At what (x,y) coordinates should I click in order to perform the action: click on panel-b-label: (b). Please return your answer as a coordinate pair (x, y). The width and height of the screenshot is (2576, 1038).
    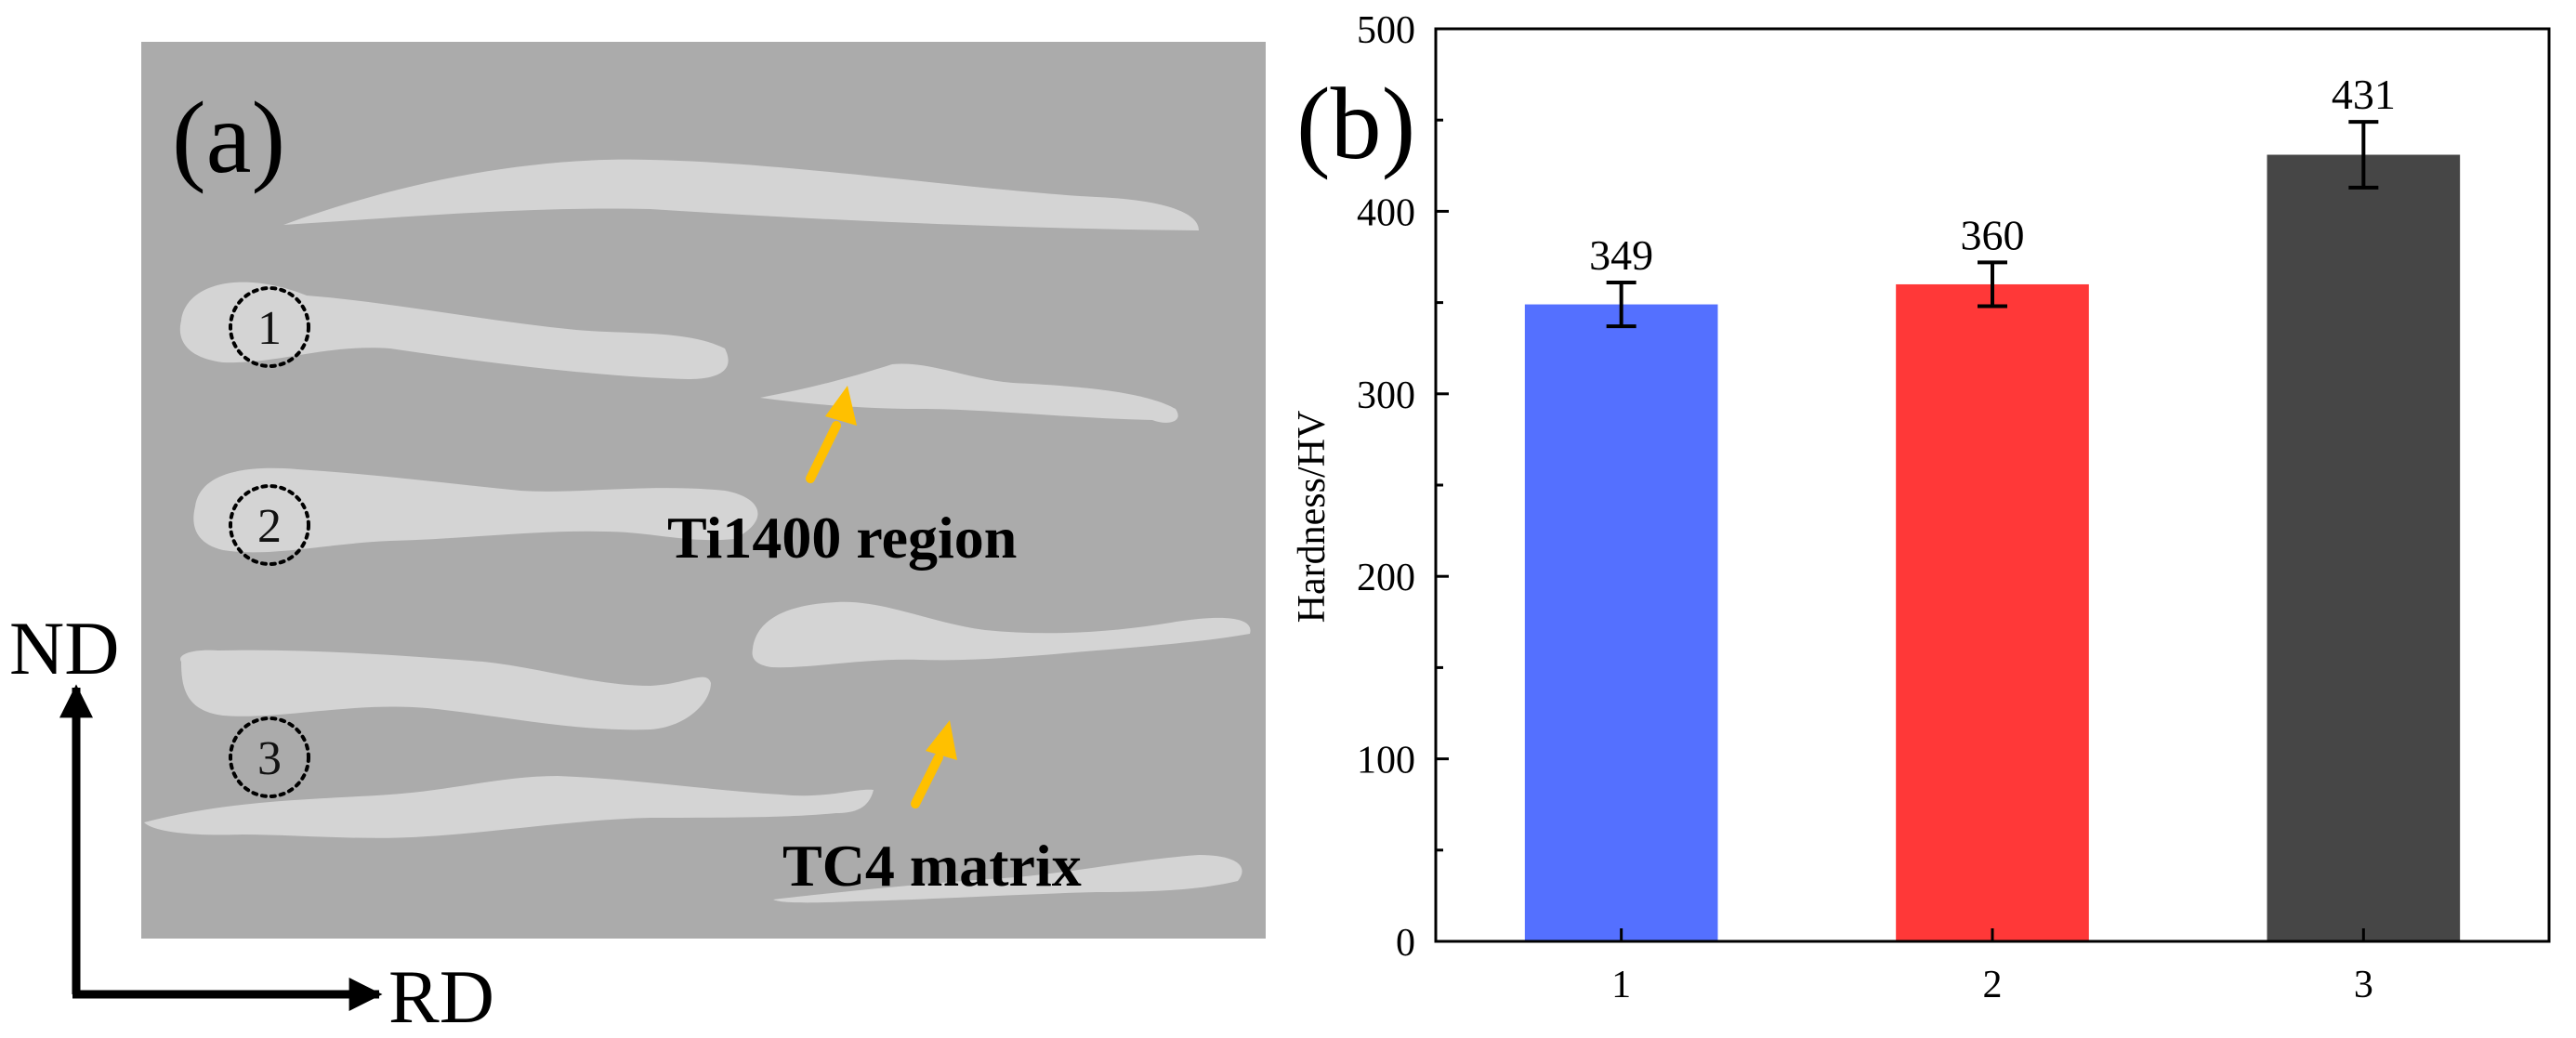
    Looking at the image, I should click on (1355, 123).